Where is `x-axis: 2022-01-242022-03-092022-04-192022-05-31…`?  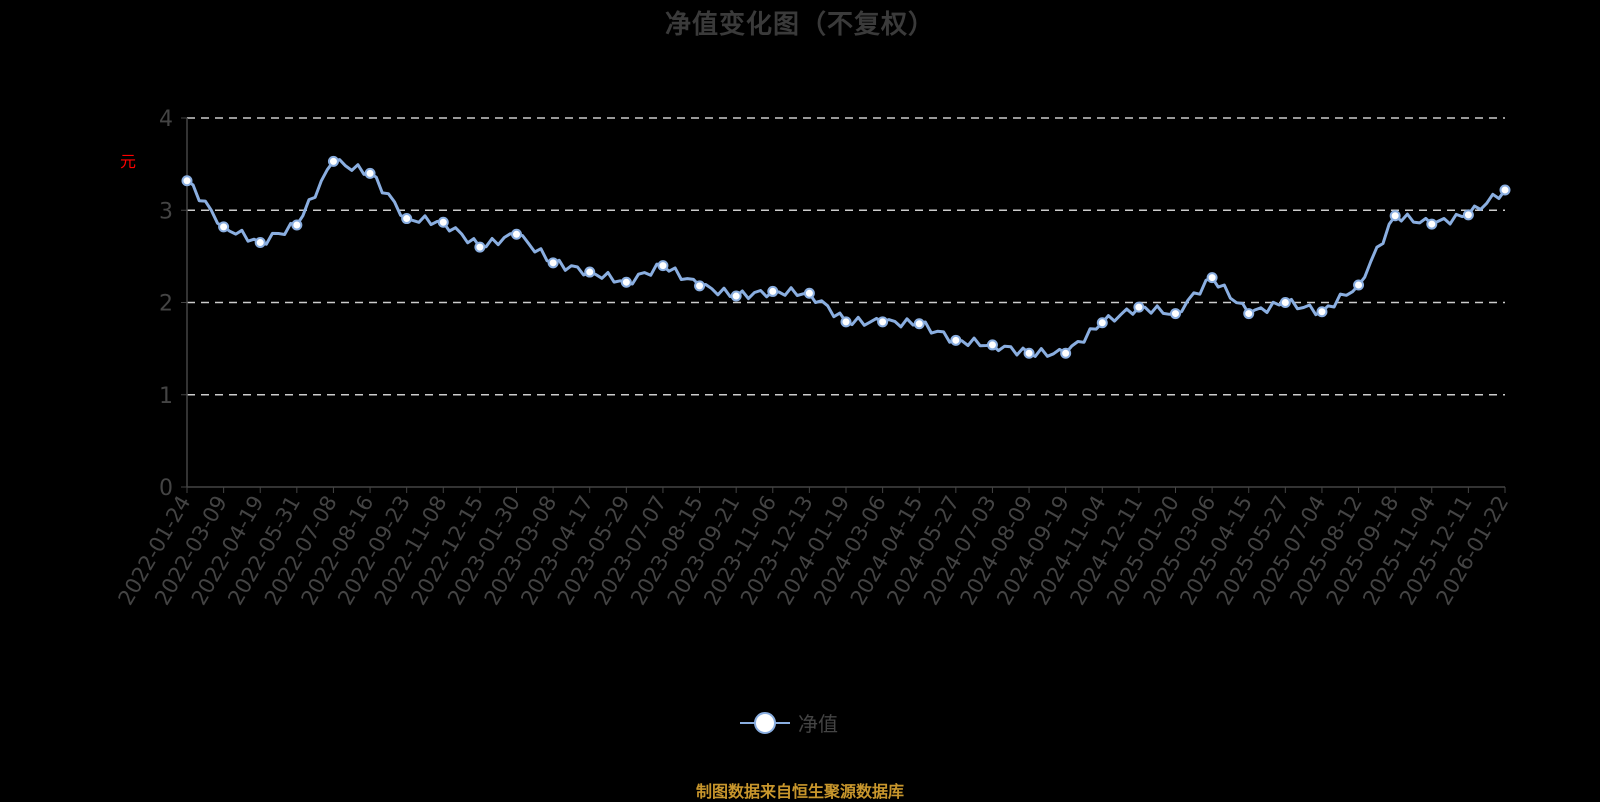 x-axis: 2022-01-242022-03-092022-04-192022-05-31… is located at coordinates (813, 547).